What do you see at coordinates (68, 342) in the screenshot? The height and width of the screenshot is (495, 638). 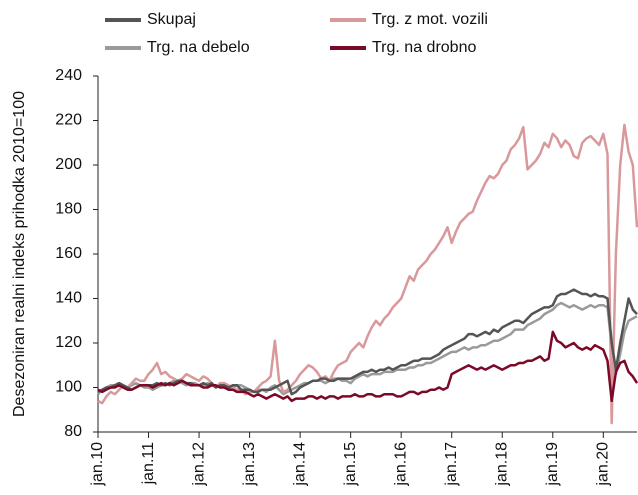 I see `y-tick-label: 120` at bounding box center [68, 342].